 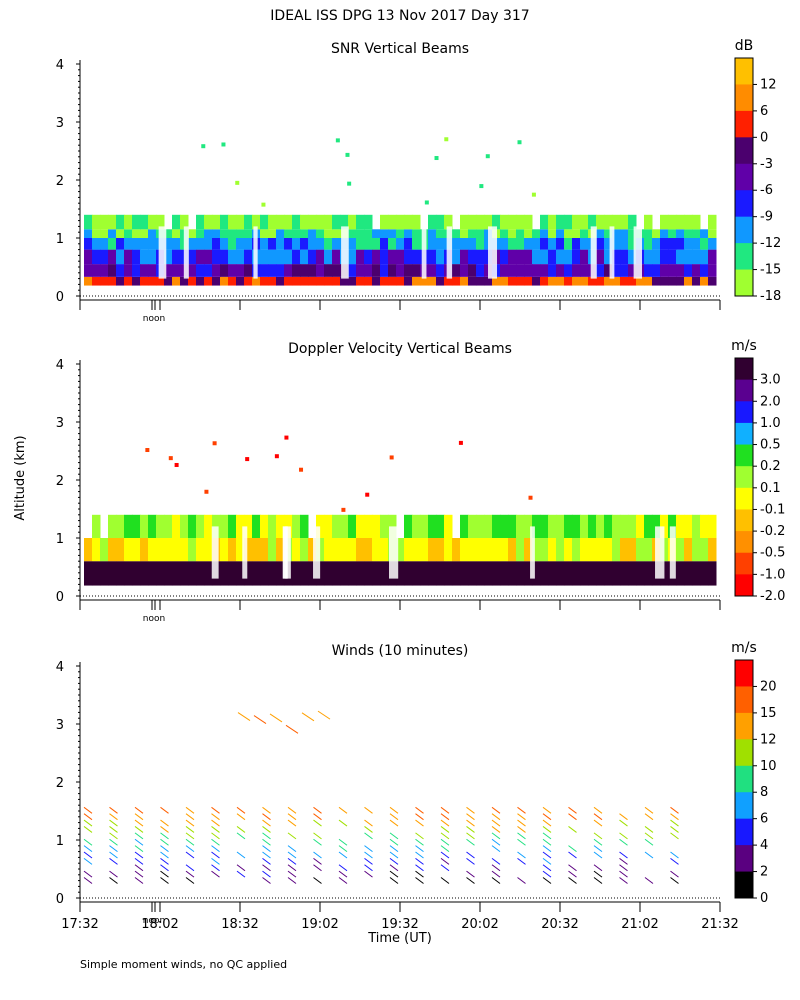 I want to click on y-tick-label: 0, so click(x=60, y=597).